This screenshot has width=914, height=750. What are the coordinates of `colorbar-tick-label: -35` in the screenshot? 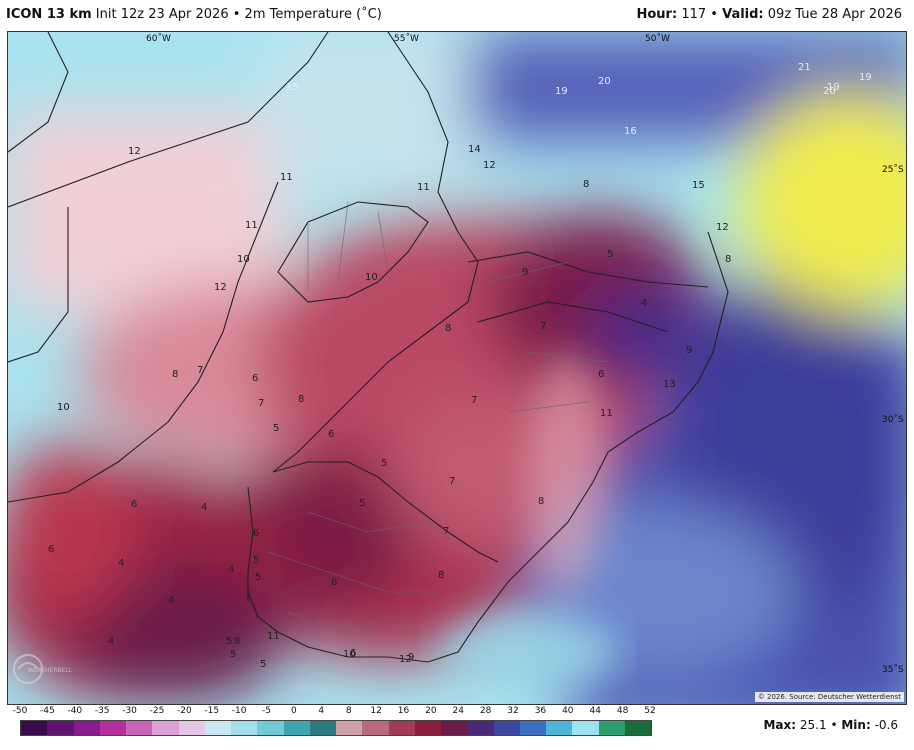 It's located at (102, 711).